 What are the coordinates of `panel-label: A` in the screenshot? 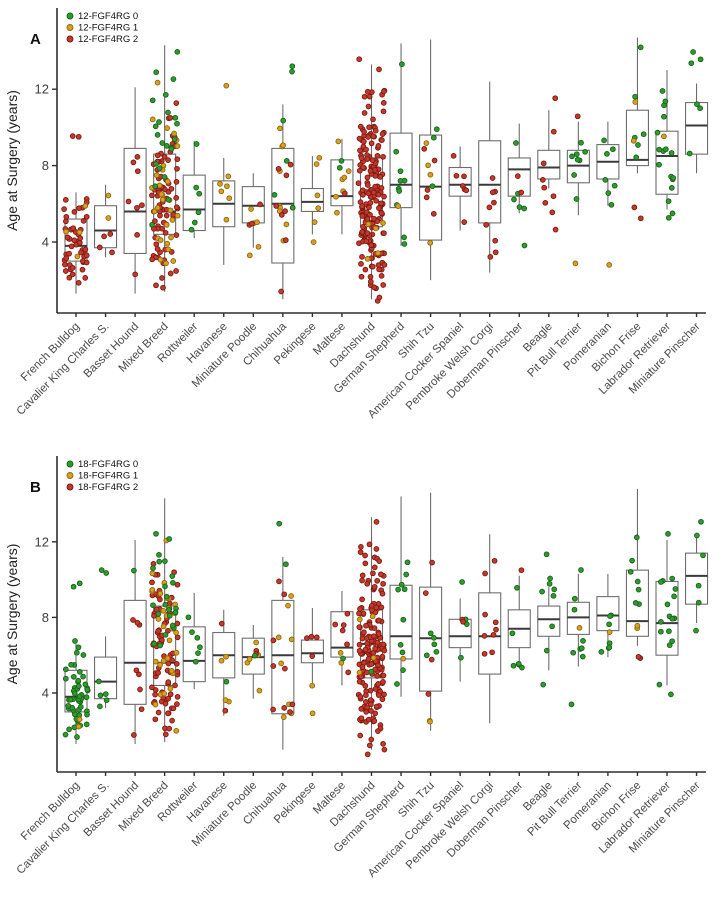 It's located at (35, 39).